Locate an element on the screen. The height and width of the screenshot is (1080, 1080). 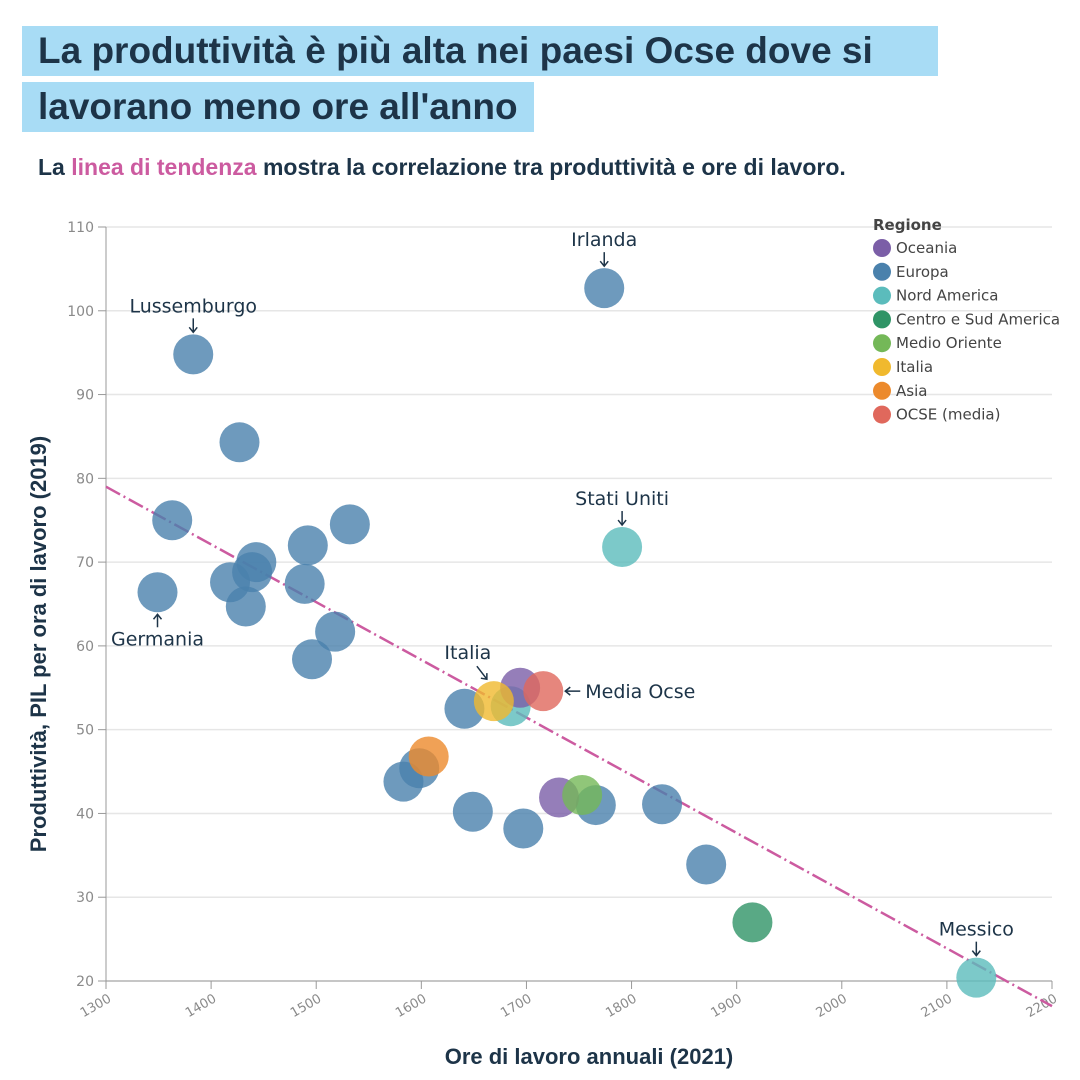
legend-label: Europa is located at coordinates (922, 272).